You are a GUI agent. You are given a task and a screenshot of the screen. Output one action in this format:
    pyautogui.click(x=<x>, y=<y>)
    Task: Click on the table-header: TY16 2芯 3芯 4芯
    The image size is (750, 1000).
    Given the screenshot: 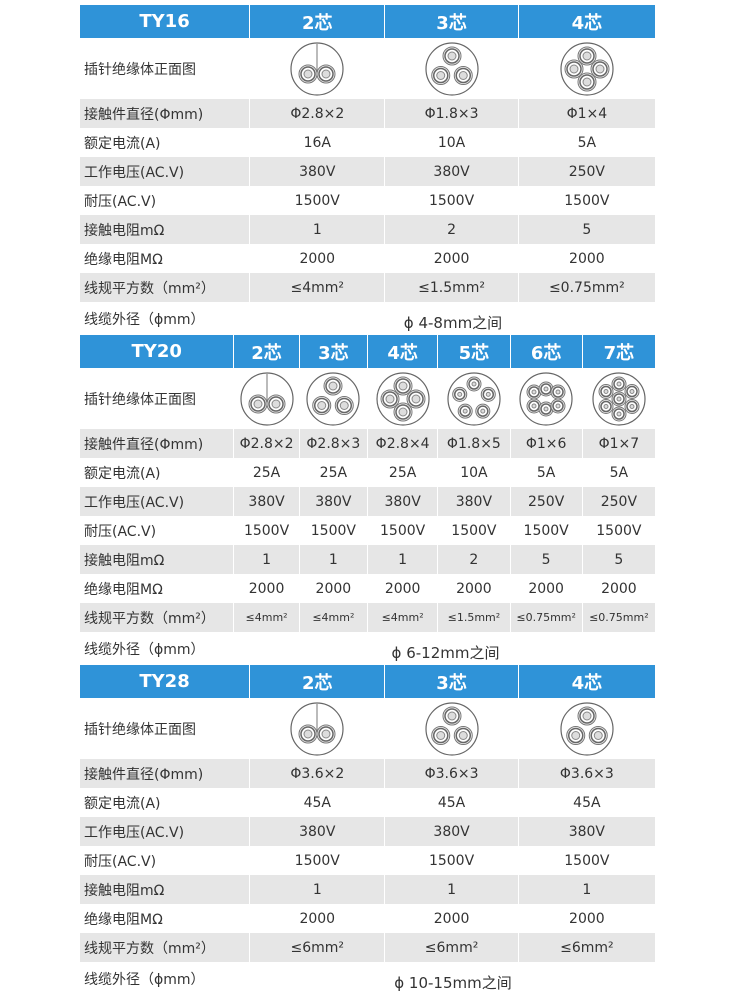 What is the action you would take?
    pyautogui.click(x=367, y=21)
    